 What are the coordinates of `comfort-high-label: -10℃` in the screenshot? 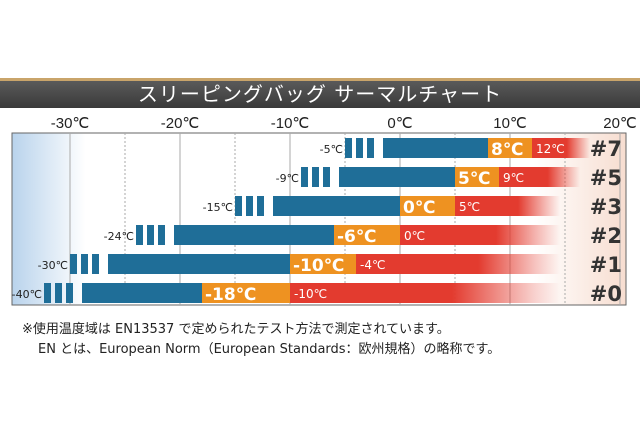 It's located at (310, 294).